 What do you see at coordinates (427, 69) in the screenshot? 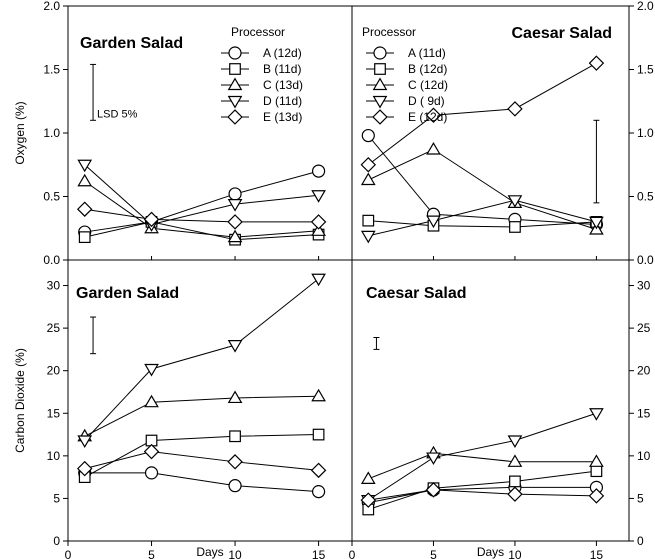
I see `legend-label: B (12d)` at bounding box center [427, 69].